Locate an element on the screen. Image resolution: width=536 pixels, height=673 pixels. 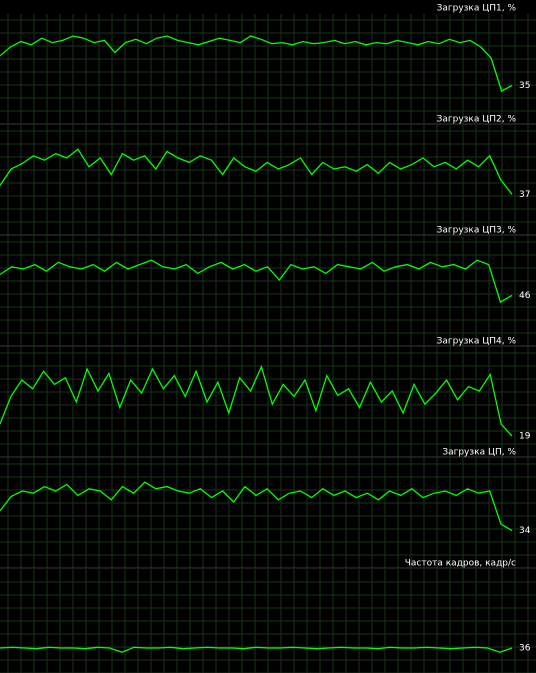
current-value: 36 is located at coordinates (525, 649).